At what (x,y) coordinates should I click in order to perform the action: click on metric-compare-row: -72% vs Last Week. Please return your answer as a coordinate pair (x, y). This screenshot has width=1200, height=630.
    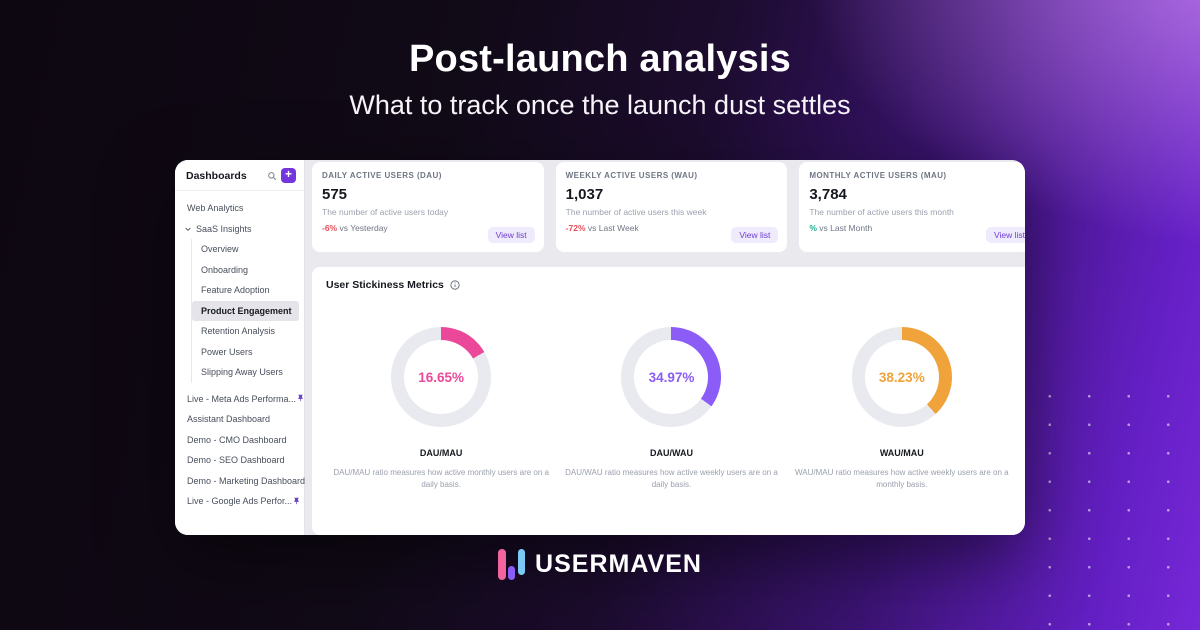
    Looking at the image, I should click on (672, 228).